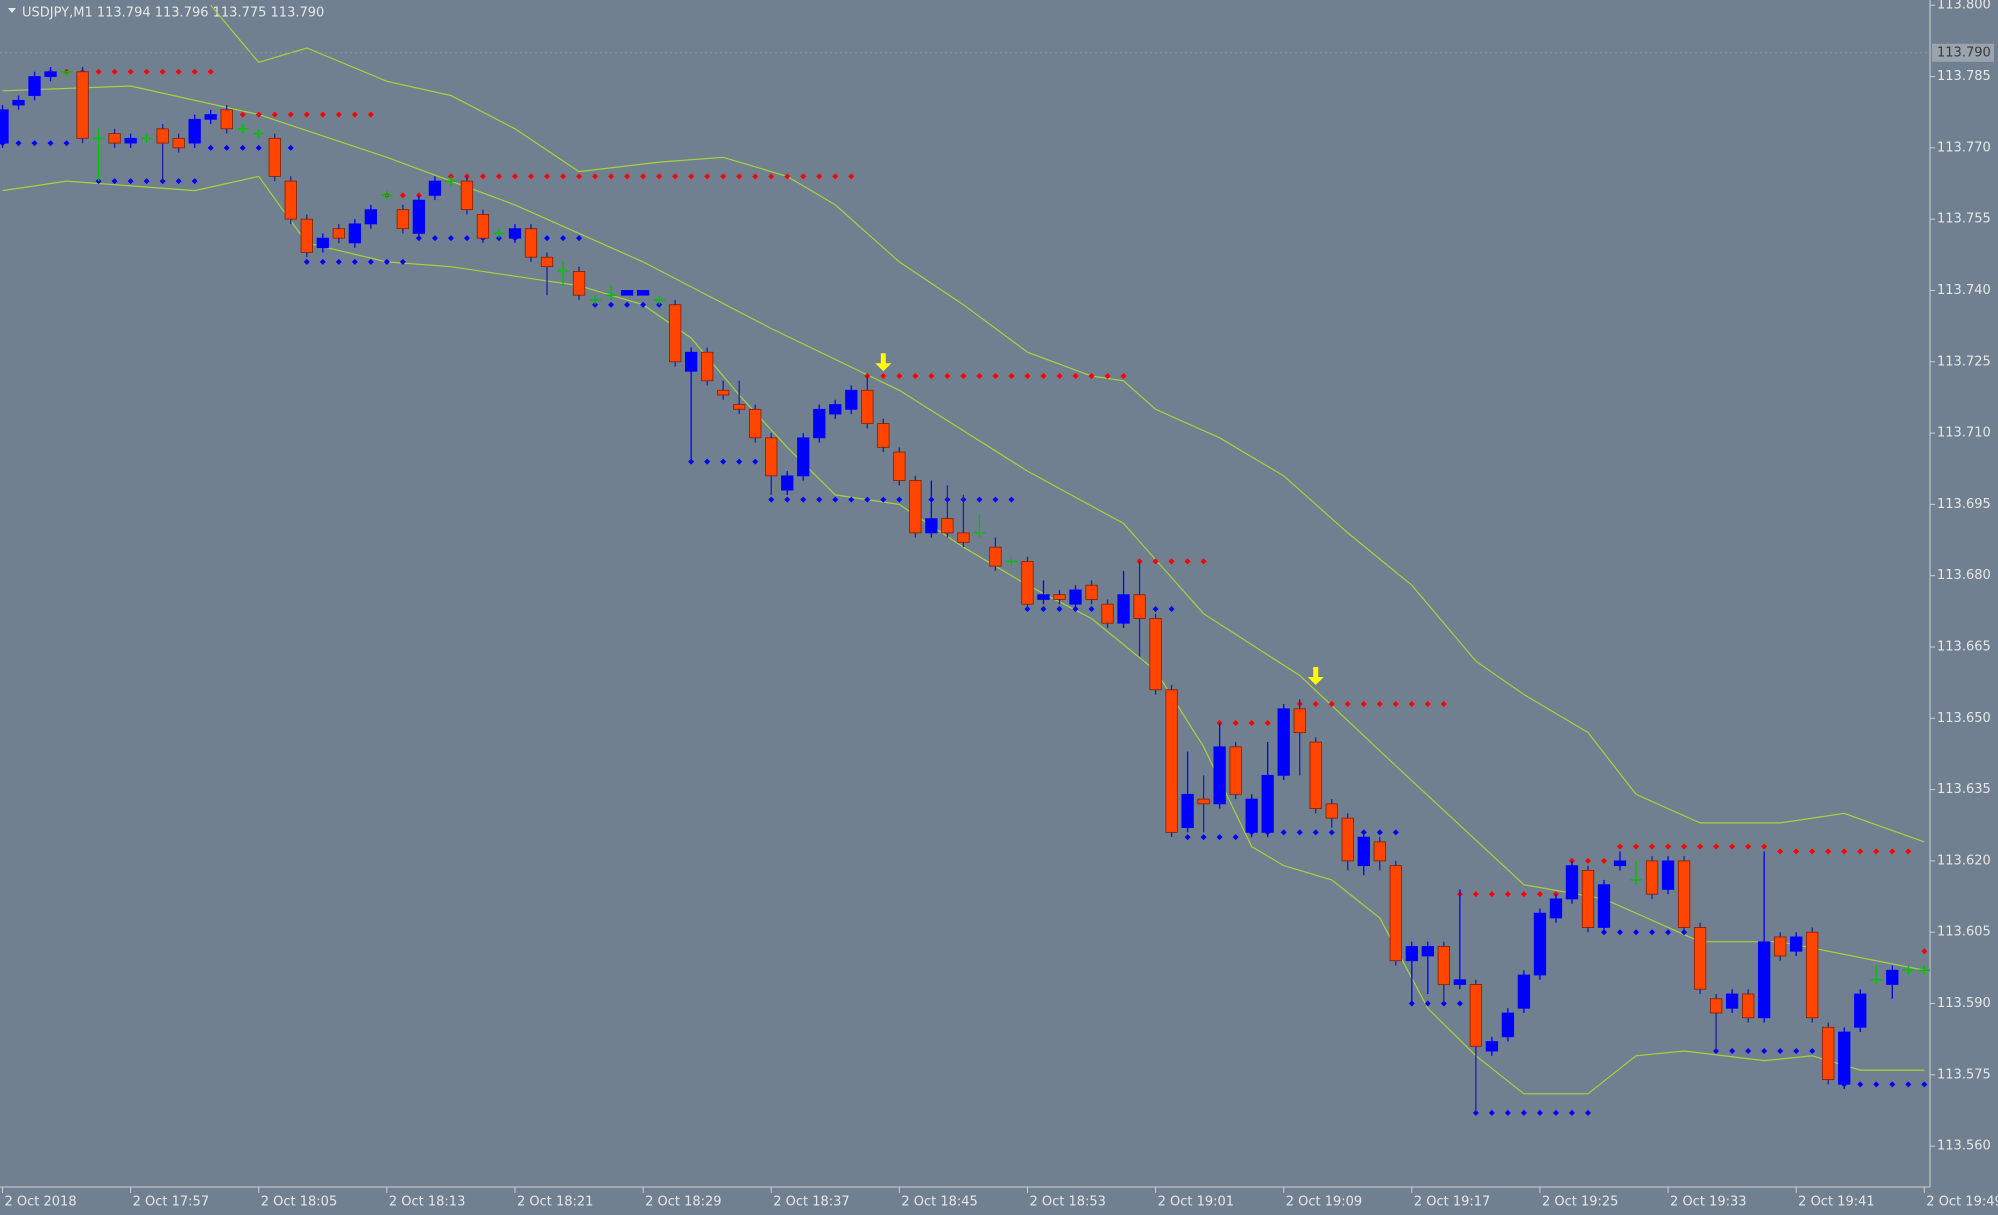  I want to click on y-tick-label: 113.695, so click(1964, 504).